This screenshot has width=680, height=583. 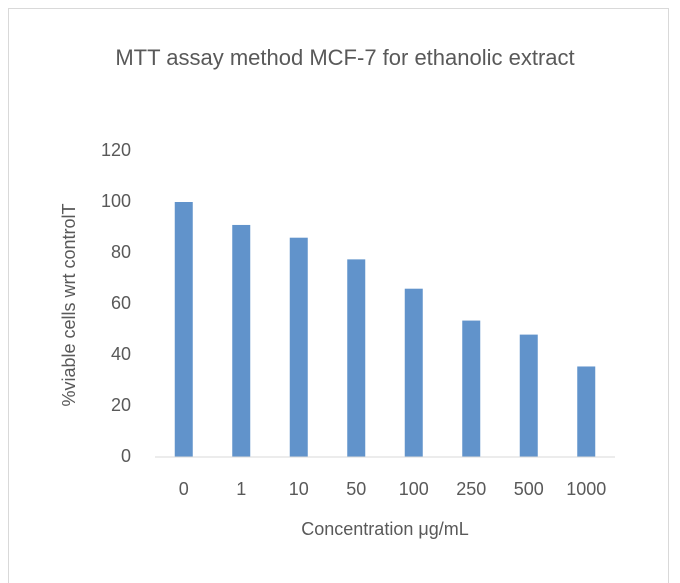 I want to click on y-tick-label: 60, so click(x=121, y=303).